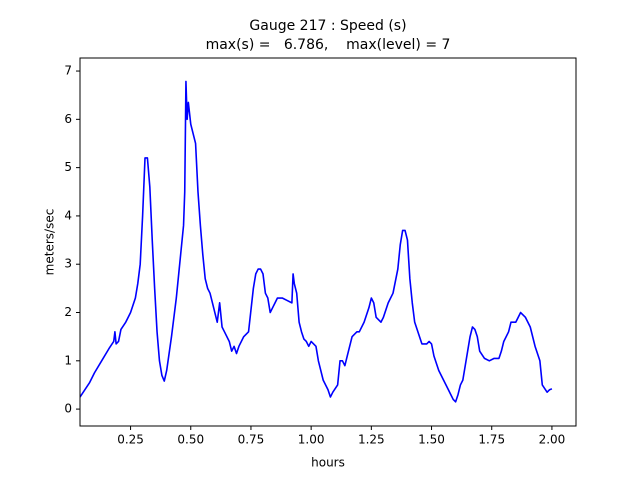 Image resolution: width=640 pixels, height=480 pixels. Describe the element at coordinates (328, 45) in the screenshot. I see `chart-subtitle: max(s) = 6.786, max(level) = 7` at that location.